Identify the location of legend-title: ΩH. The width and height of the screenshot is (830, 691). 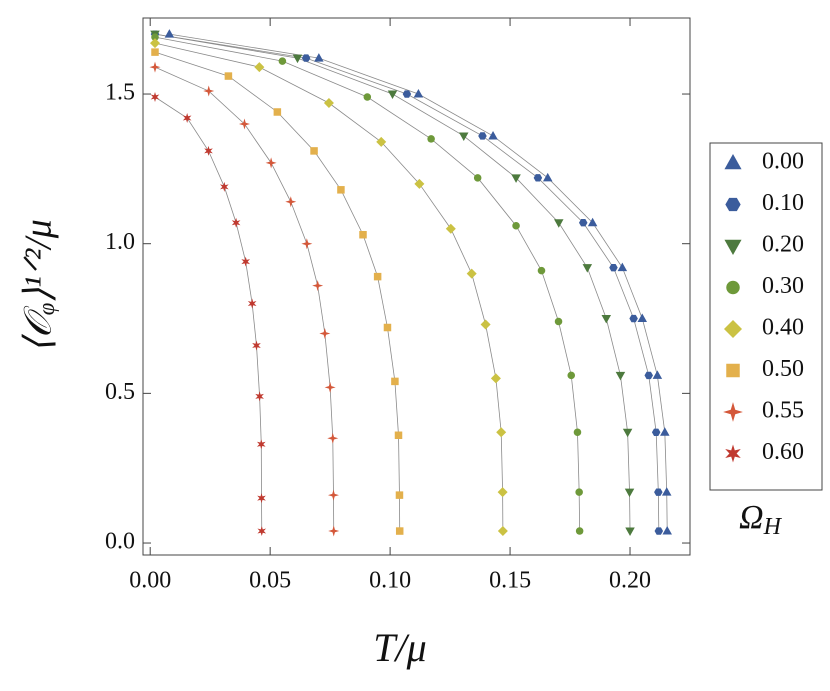
(761, 519).